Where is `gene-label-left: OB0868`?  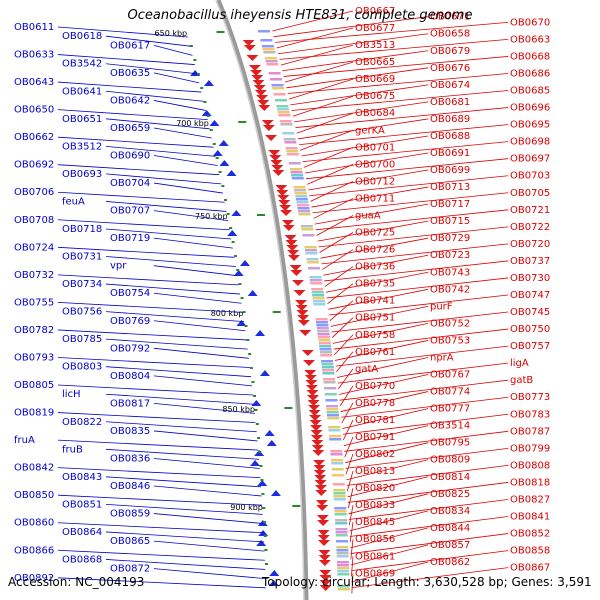 gene-label-left: OB0868 is located at coordinates (82, 559).